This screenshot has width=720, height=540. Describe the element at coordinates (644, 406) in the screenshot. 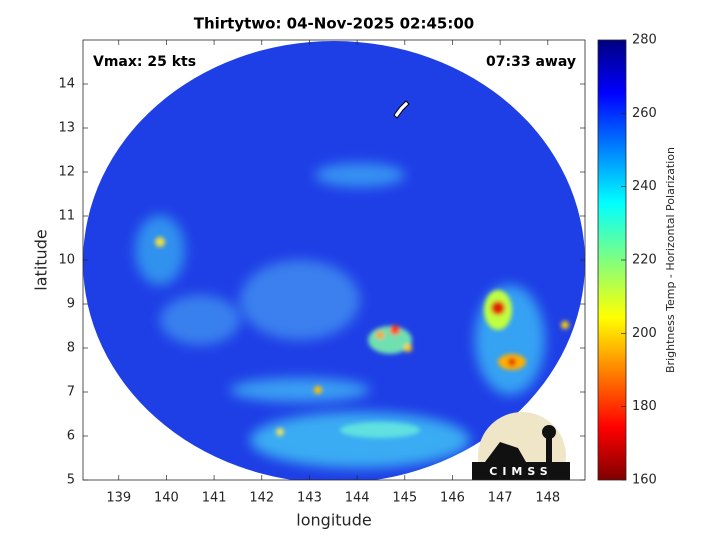

I see `colorbar-tick-label: 180` at that location.